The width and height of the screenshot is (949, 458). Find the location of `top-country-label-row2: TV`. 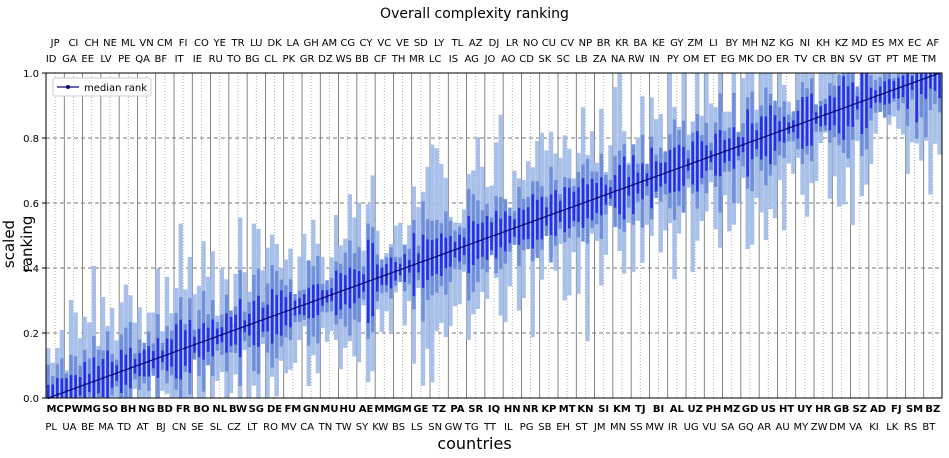

top-country-label-row2: TV is located at coordinates (800, 59).